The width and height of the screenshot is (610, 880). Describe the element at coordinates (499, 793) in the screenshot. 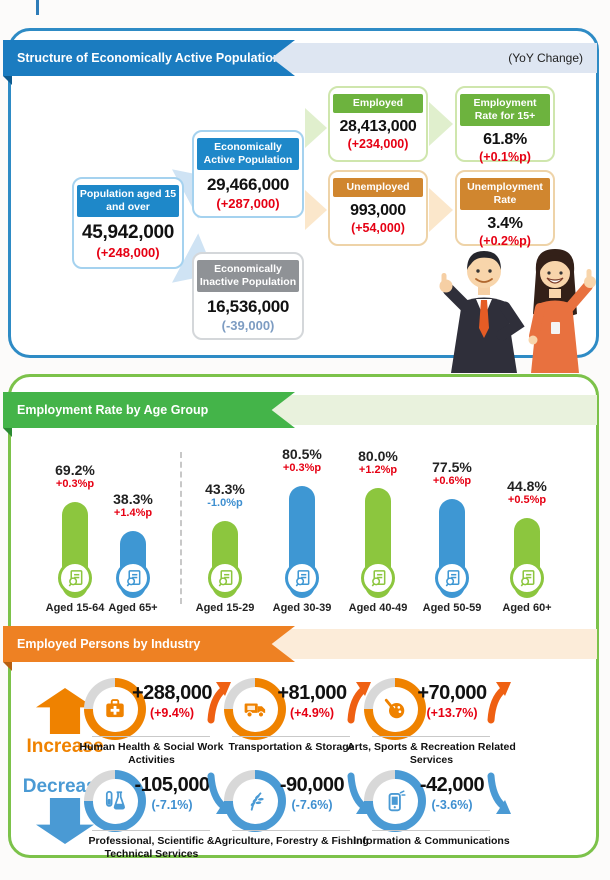

I see `trend-down-arrow-icon` at that location.